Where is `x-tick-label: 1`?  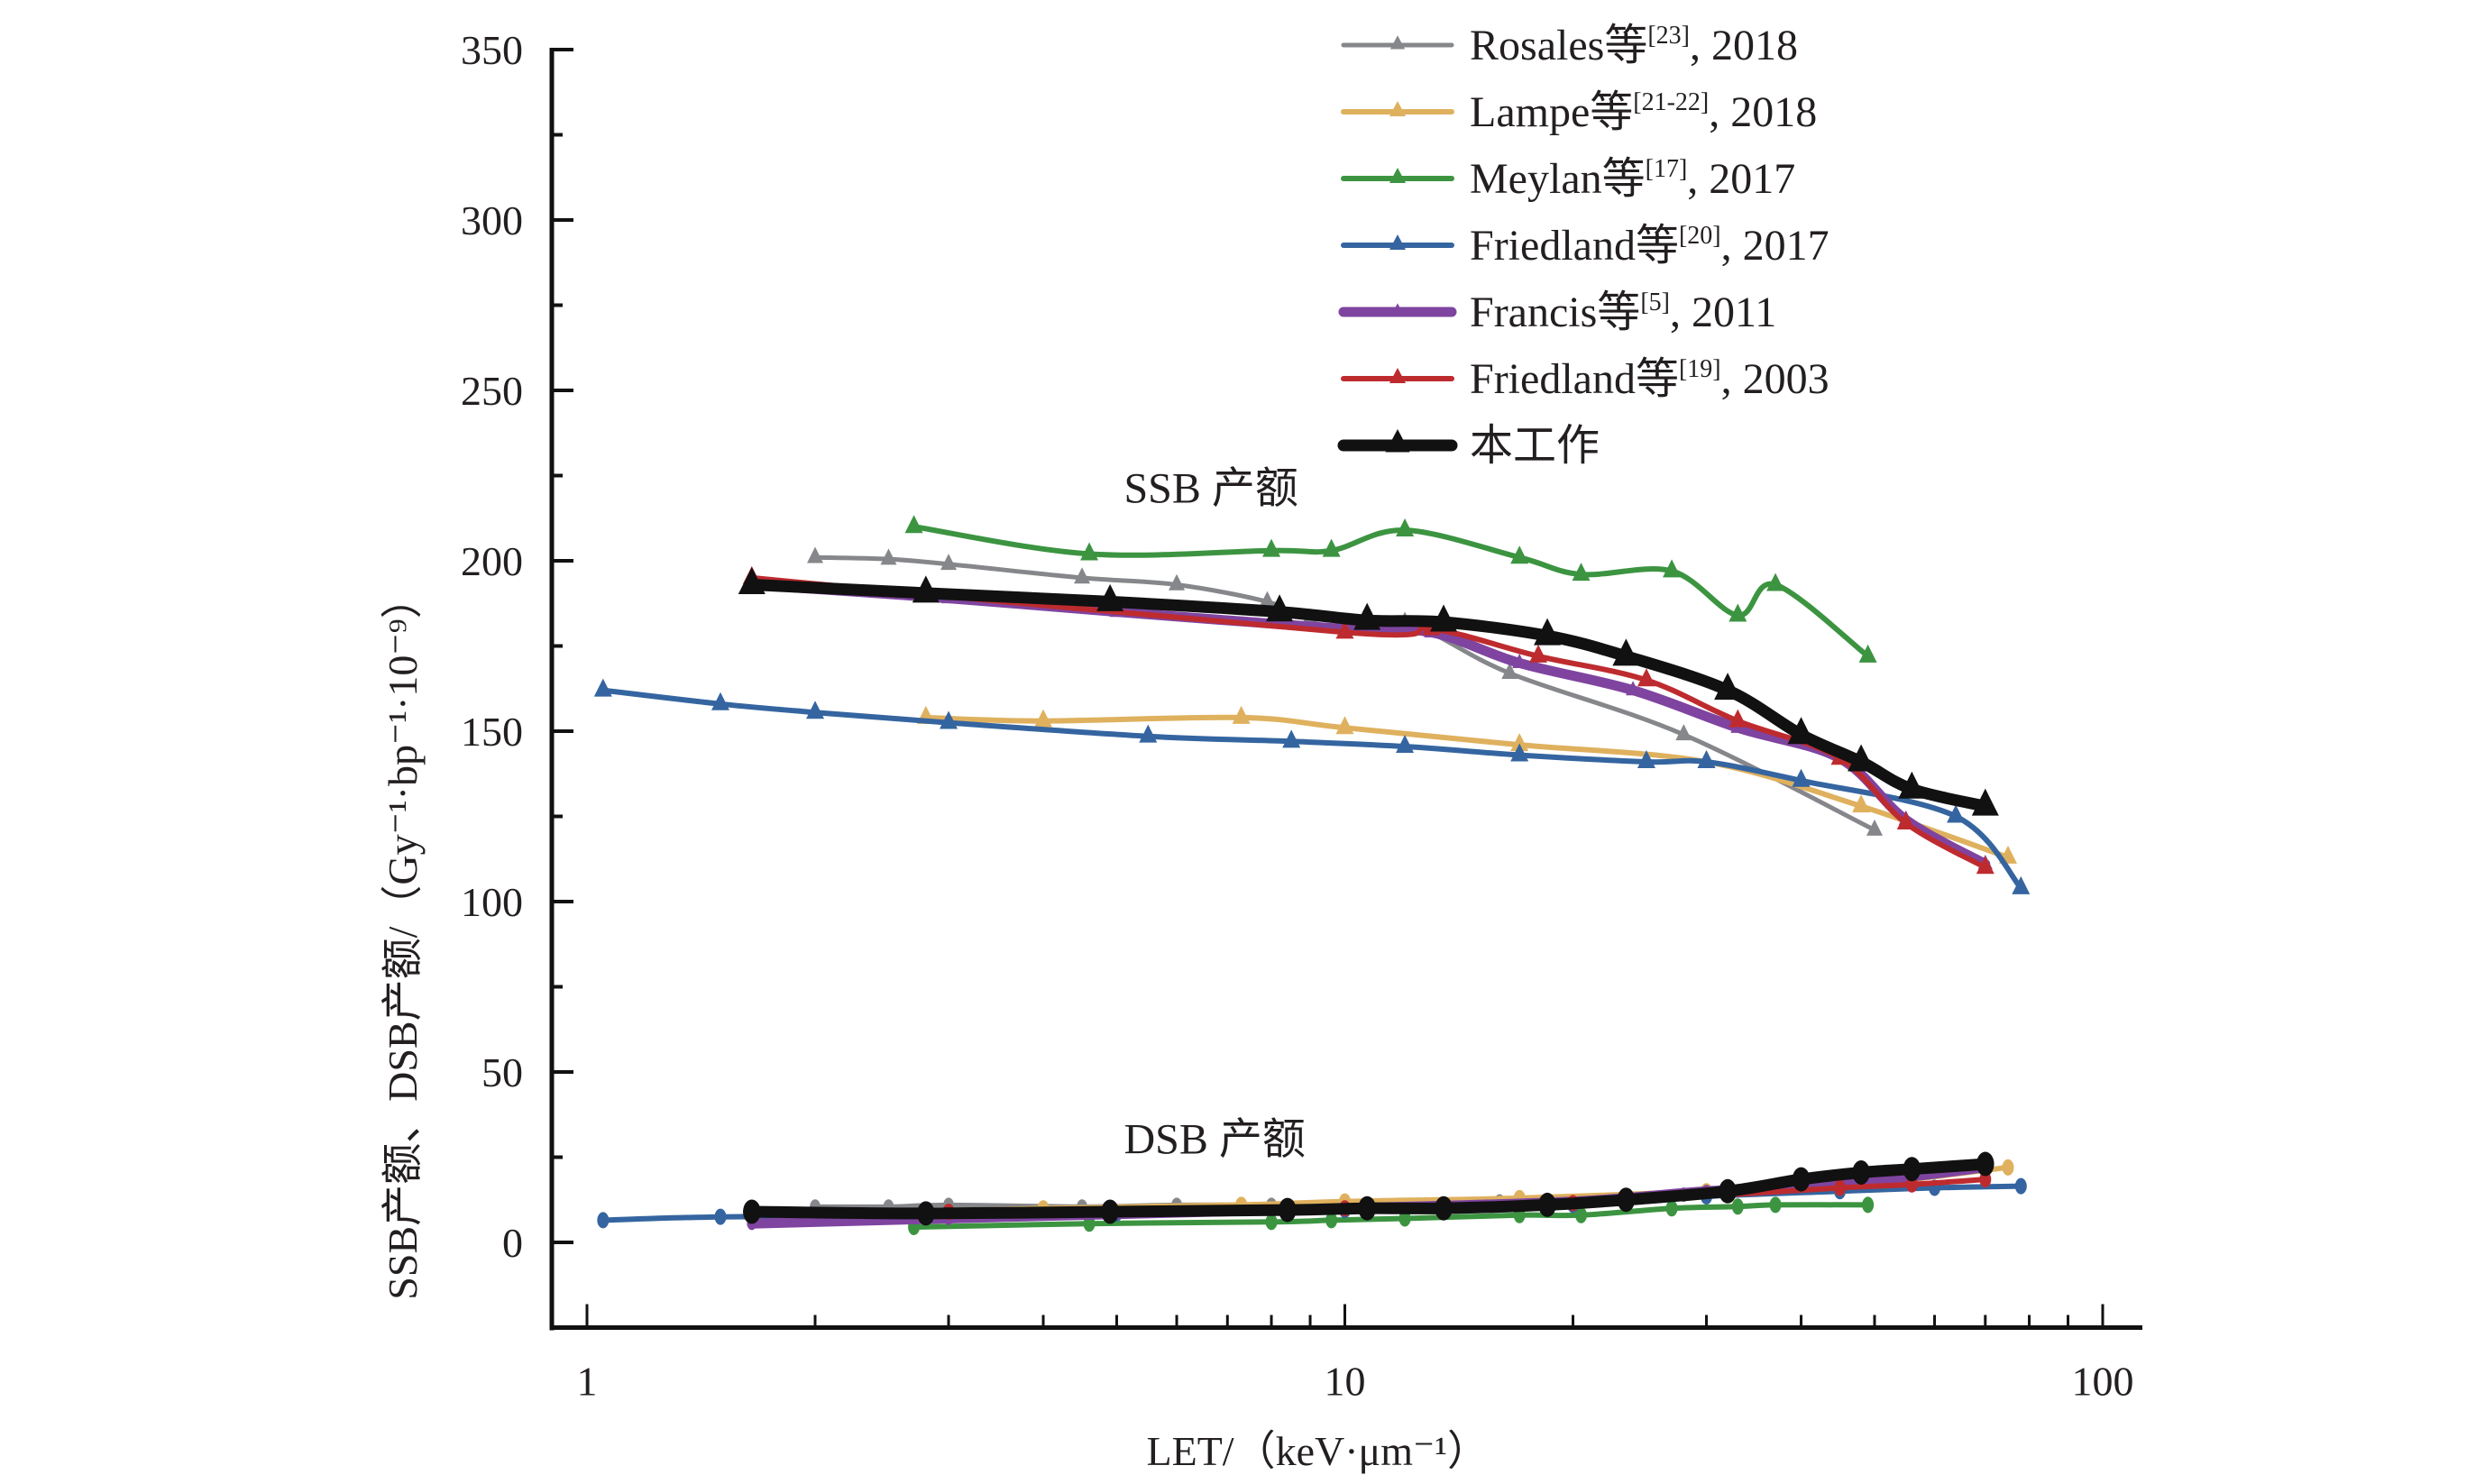 x-tick-label: 1 is located at coordinates (587, 1382).